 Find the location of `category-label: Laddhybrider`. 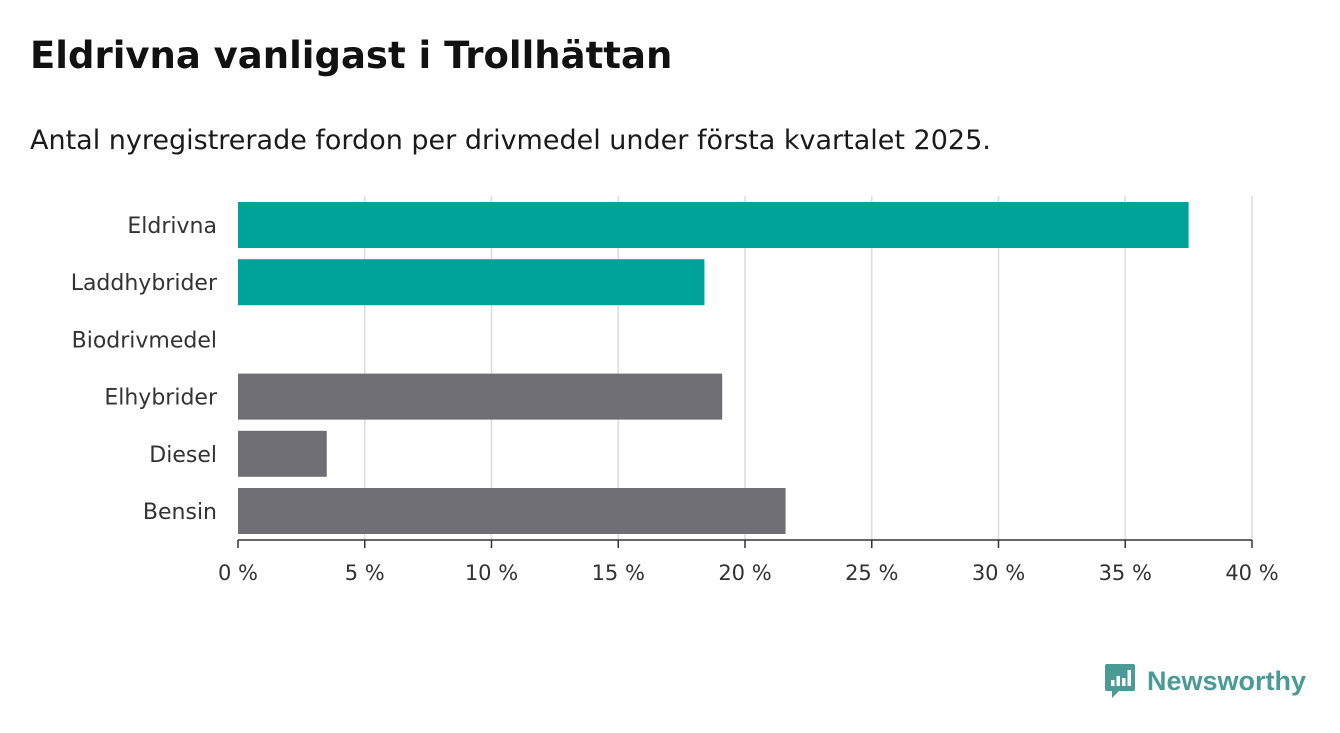

category-label: Laddhybrider is located at coordinates (144, 283).